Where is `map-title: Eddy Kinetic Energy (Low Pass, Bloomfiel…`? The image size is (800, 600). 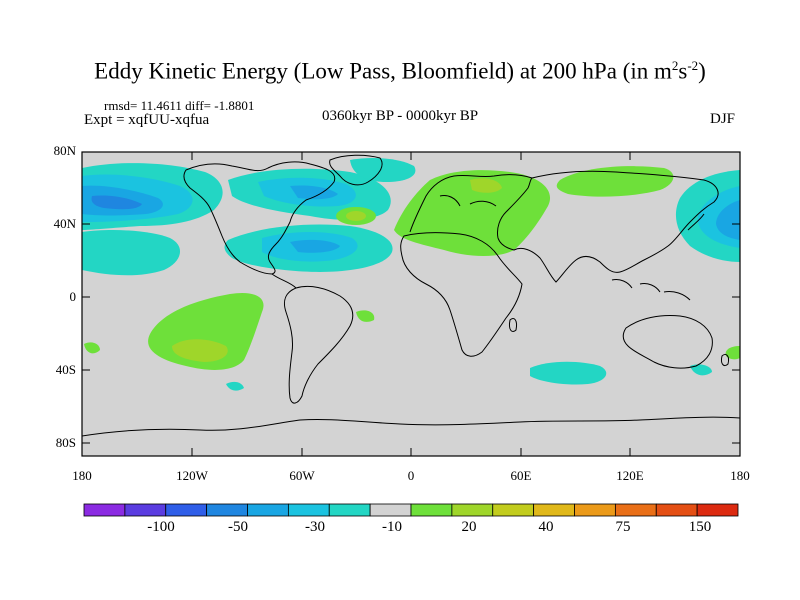 map-title: Eddy Kinetic Energy (Low Pass, Bloomfiel… is located at coordinates (400, 71).